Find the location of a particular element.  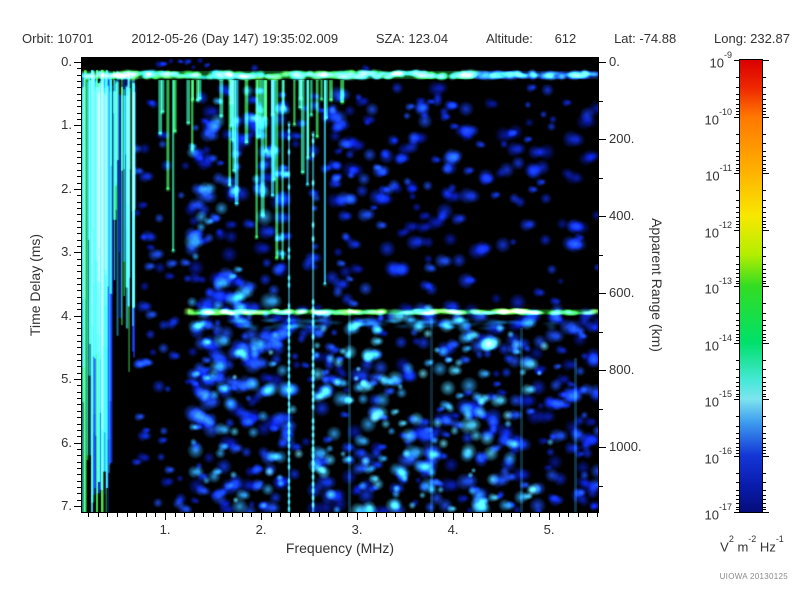

y2-tick-label: 1000. is located at coordinates (625, 446).